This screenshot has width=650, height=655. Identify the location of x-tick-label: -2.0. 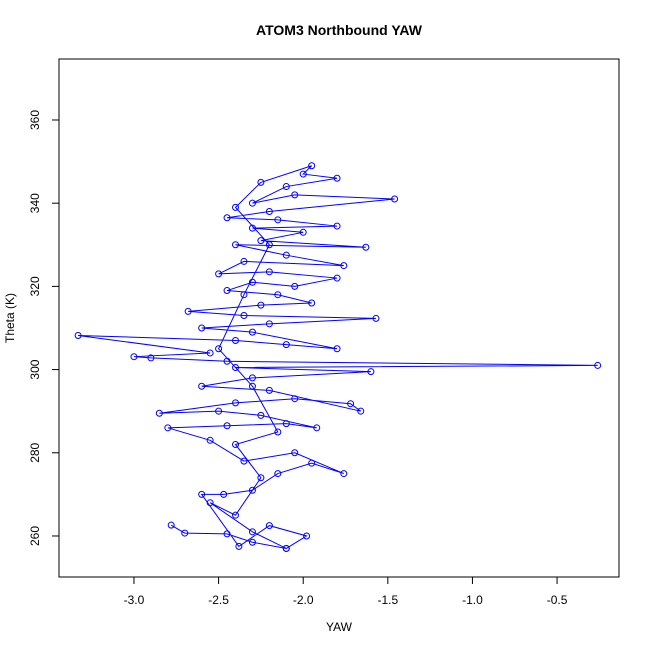
(303, 600).